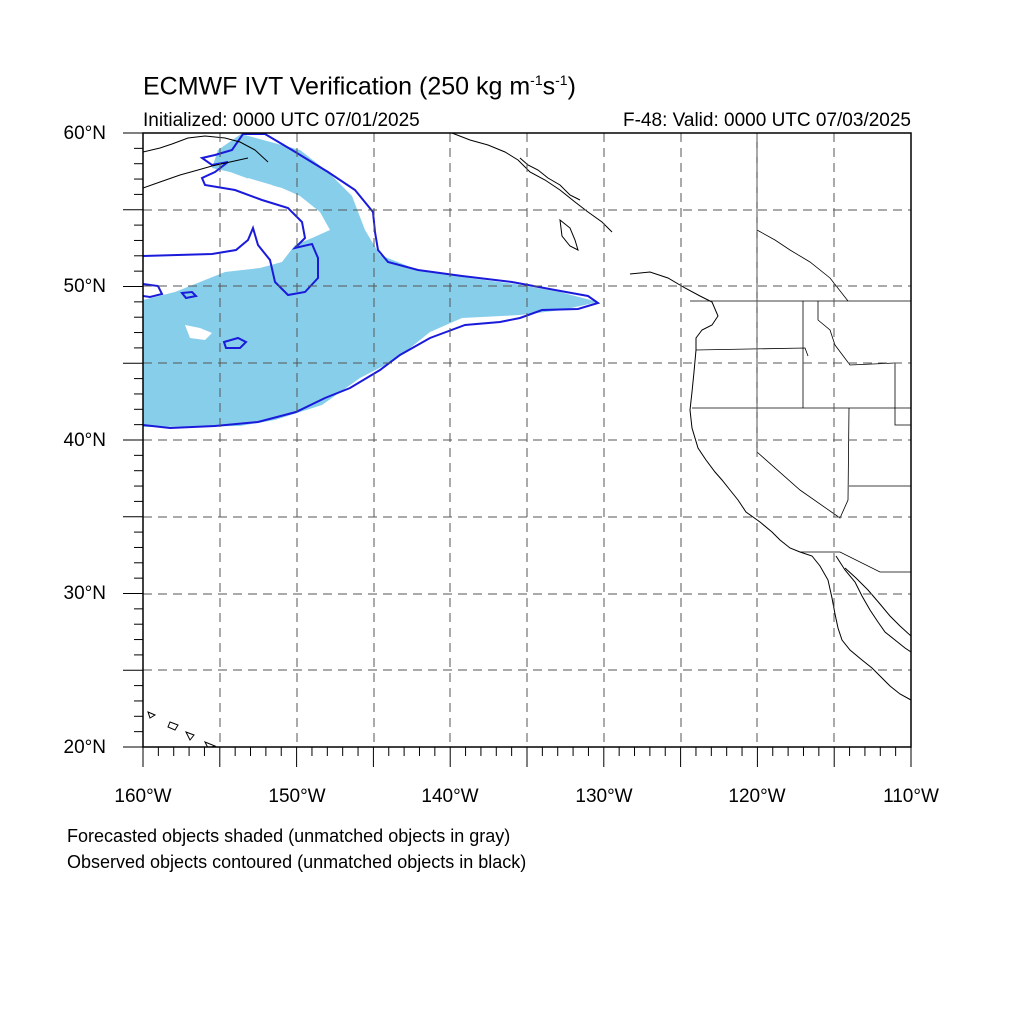  What do you see at coordinates (604, 796) in the screenshot?
I see `lon-label-130w: 130°W` at bounding box center [604, 796].